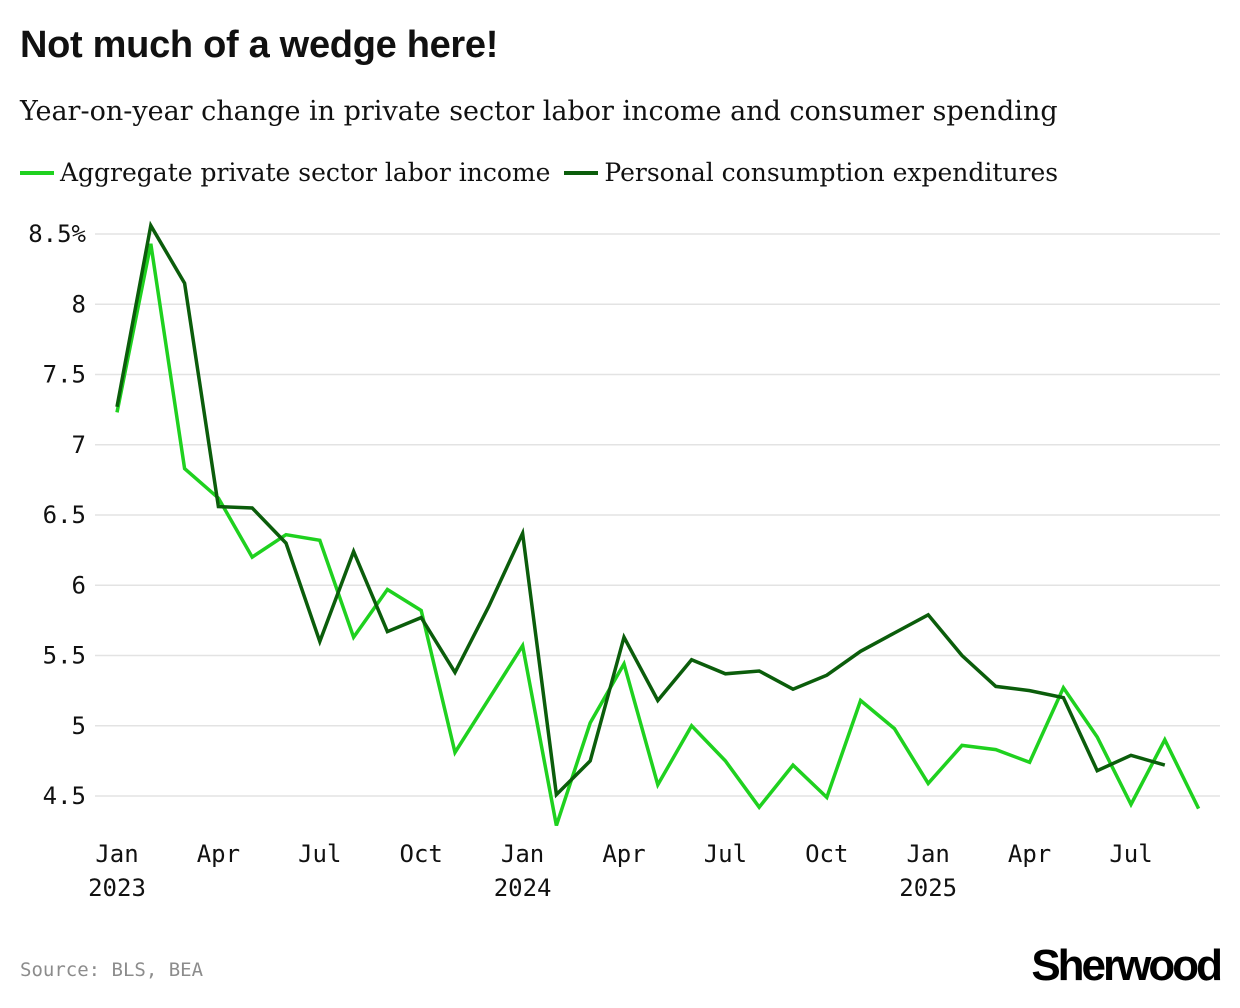 The width and height of the screenshot is (1240, 1008). What do you see at coordinates (64, 515) in the screenshot?
I see `y-tick-label: 6.5` at bounding box center [64, 515].